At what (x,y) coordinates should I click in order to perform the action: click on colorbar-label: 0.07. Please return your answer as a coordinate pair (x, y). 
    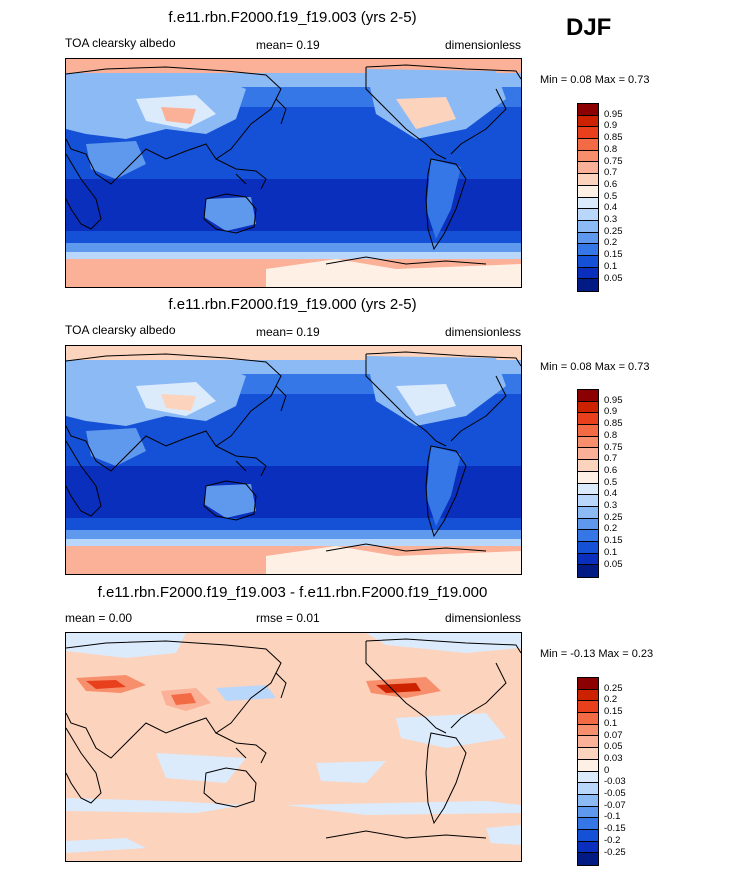
    Looking at the image, I should click on (613, 735).